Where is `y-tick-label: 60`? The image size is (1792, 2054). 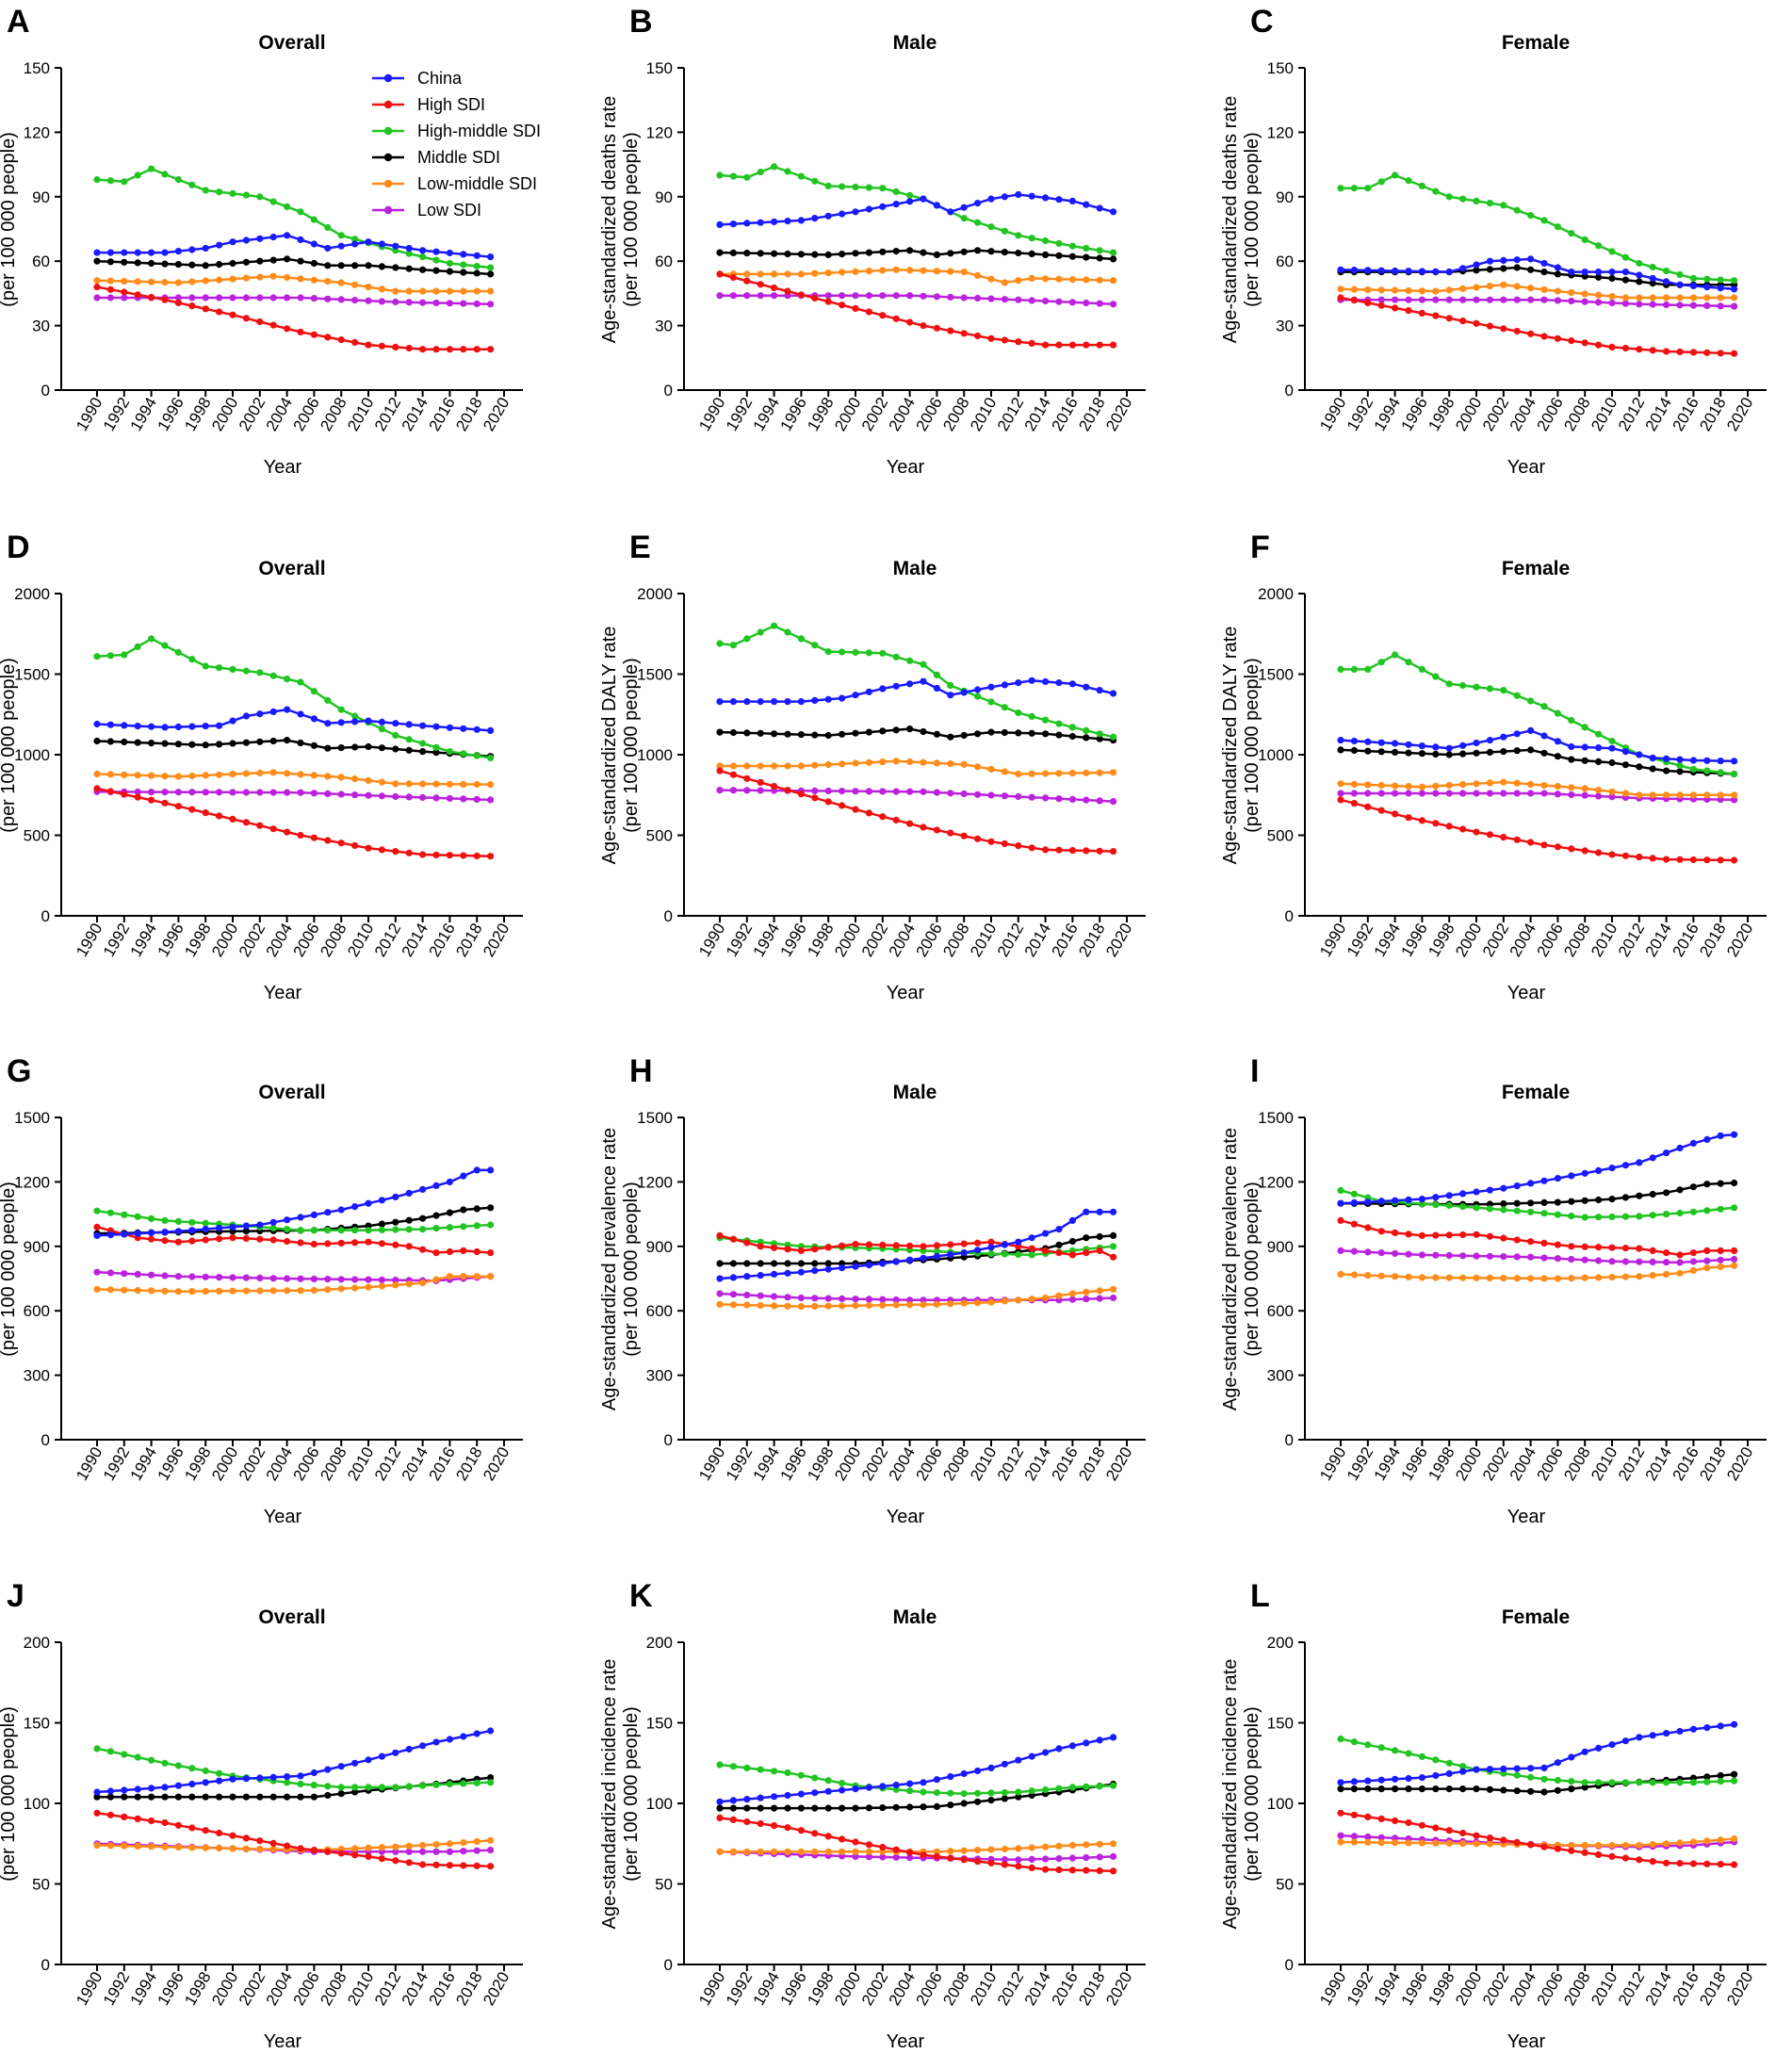 y-tick-label: 60 is located at coordinates (664, 261).